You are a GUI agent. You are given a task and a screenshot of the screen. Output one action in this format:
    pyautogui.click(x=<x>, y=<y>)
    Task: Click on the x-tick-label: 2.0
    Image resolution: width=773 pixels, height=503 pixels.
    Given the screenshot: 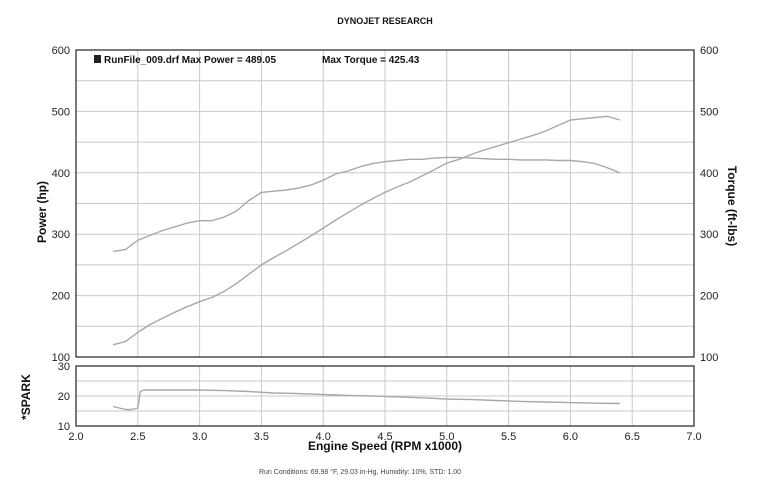 What is the action you would take?
    pyautogui.click(x=75, y=437)
    